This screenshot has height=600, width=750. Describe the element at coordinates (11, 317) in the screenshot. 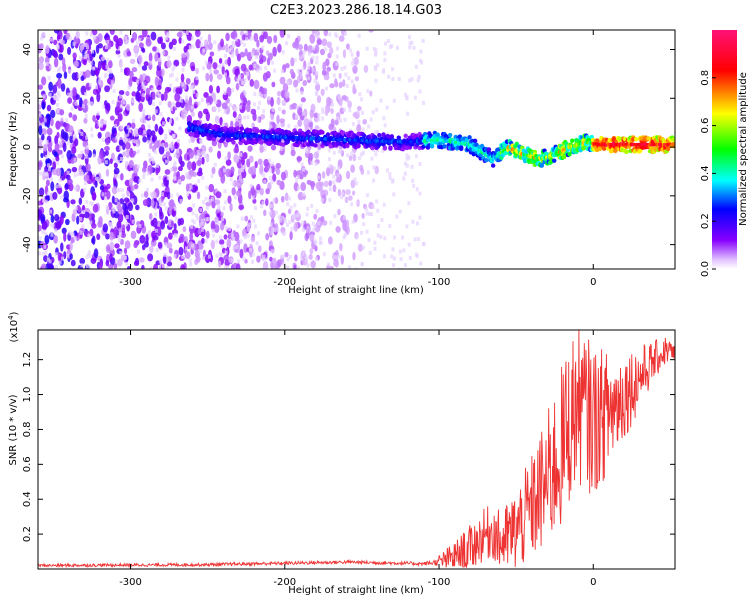

I see `snr-multiplier-exp: 4` at that location.